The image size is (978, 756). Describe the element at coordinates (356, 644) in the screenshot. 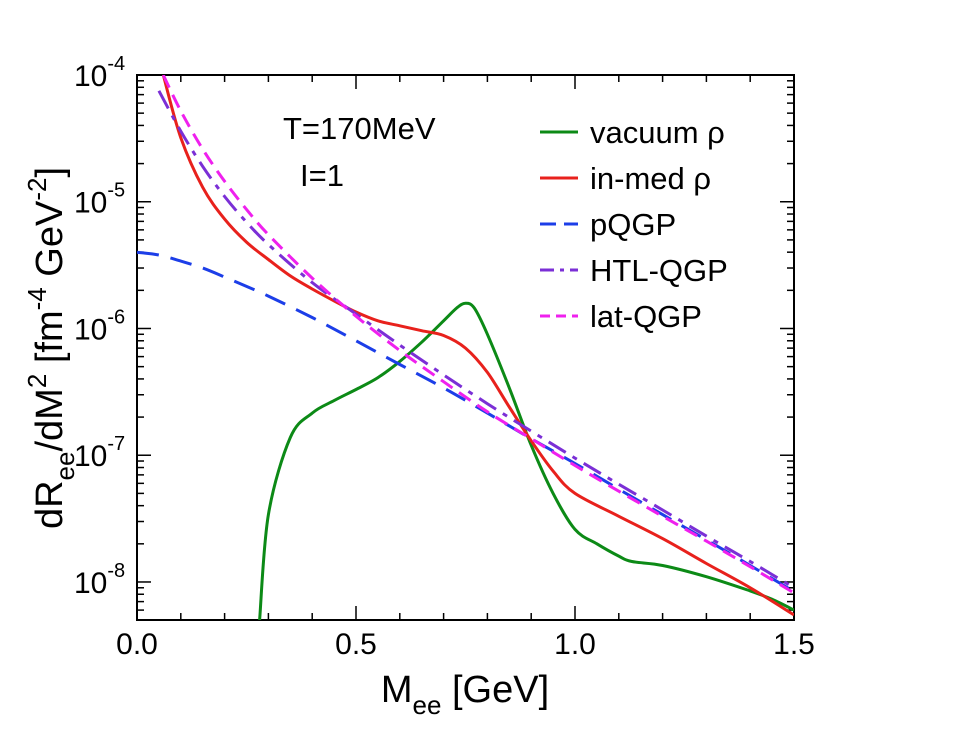

I see `x-tick-label: 0.5` at that location.